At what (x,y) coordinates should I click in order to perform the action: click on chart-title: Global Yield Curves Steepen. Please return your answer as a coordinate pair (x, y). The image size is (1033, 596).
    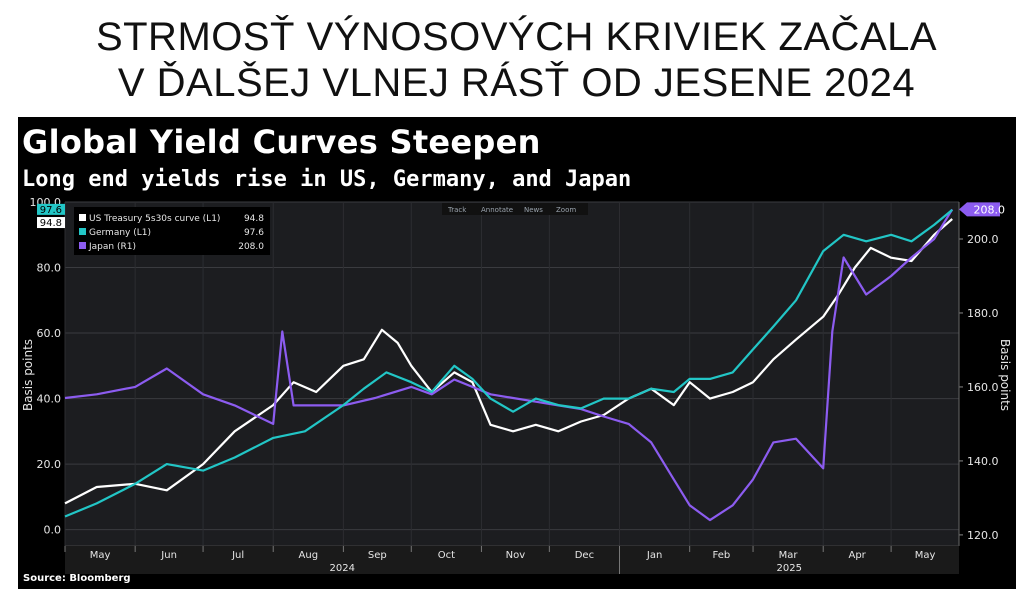
    Looking at the image, I should click on (281, 142).